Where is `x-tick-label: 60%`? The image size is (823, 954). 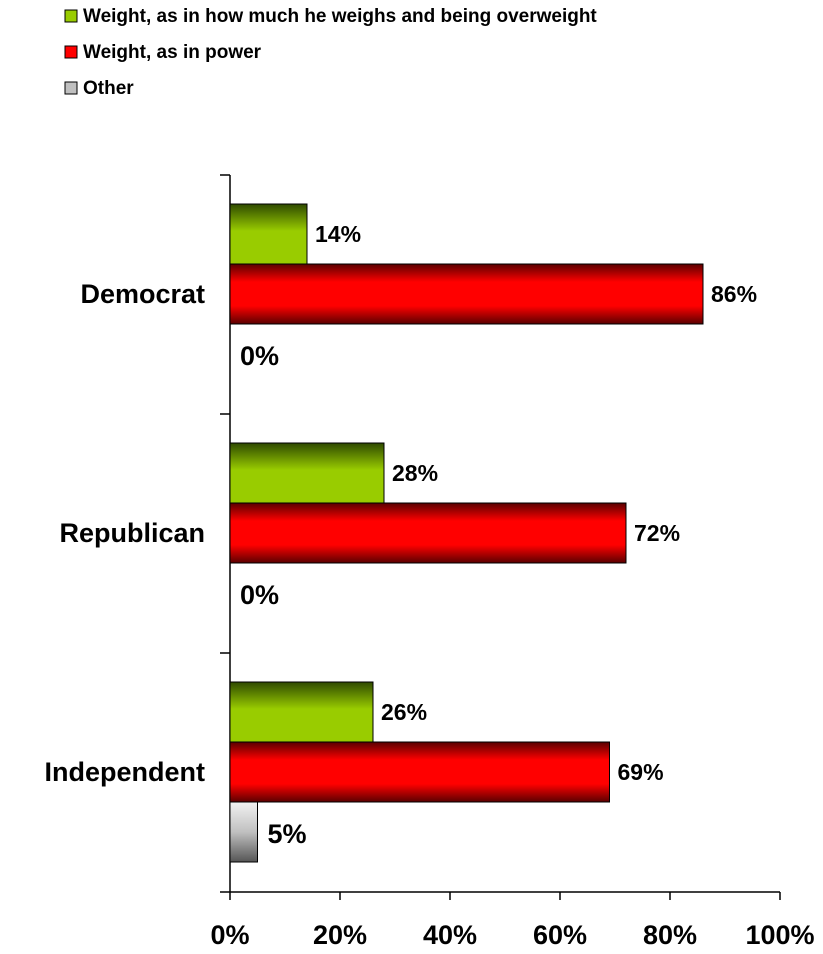
x-tick-label: 60% is located at coordinates (560, 935).